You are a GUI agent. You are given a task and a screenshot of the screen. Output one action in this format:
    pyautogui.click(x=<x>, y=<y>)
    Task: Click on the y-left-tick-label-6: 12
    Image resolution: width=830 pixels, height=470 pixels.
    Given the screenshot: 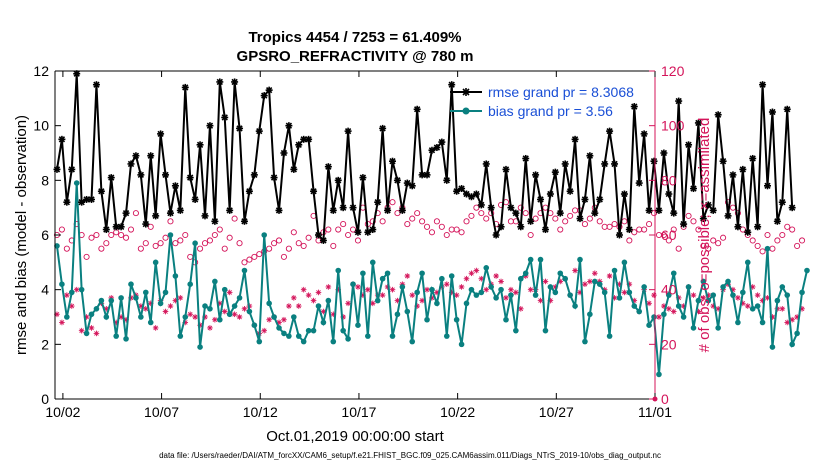 What is the action you would take?
    pyautogui.click(x=41, y=71)
    